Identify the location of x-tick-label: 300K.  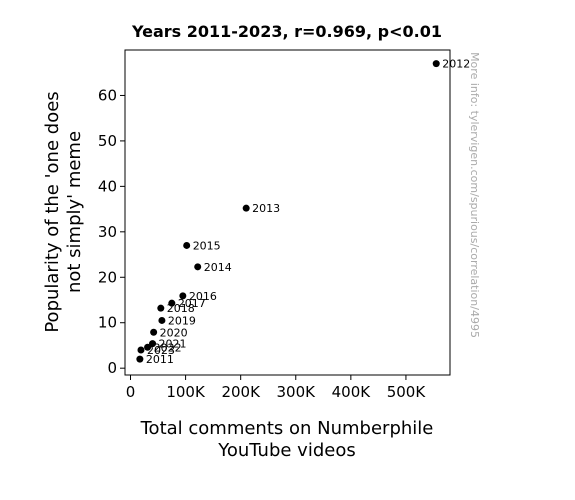
(297, 392).